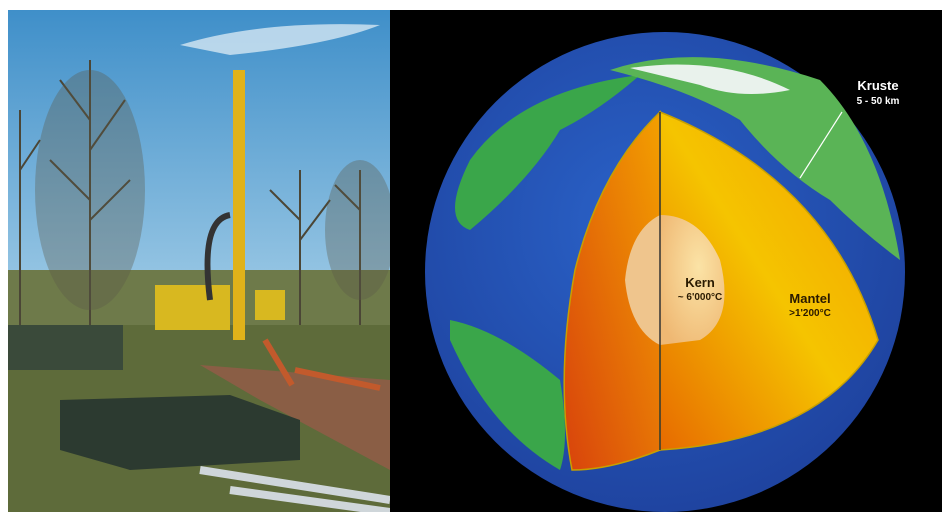 This screenshot has height=512, width=942. I want to click on layer-name: Kern, so click(700, 282).